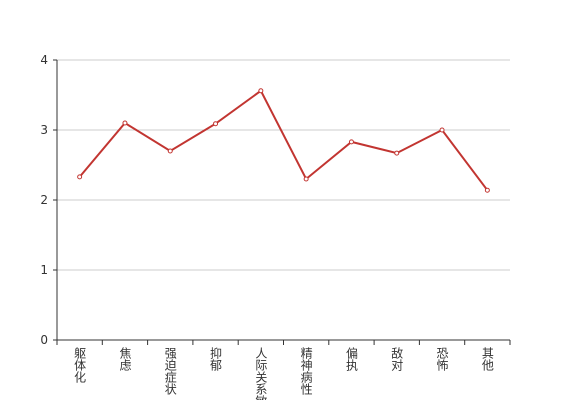 The image size is (567, 400). Describe the element at coordinates (44, 200) in the screenshot. I see `y-tick-label: 2` at that location.